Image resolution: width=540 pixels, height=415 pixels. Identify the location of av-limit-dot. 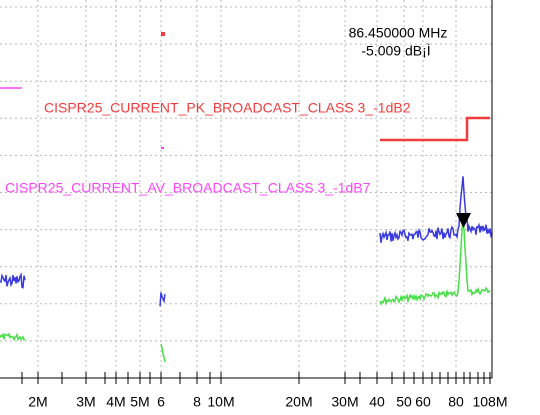
(162, 148).